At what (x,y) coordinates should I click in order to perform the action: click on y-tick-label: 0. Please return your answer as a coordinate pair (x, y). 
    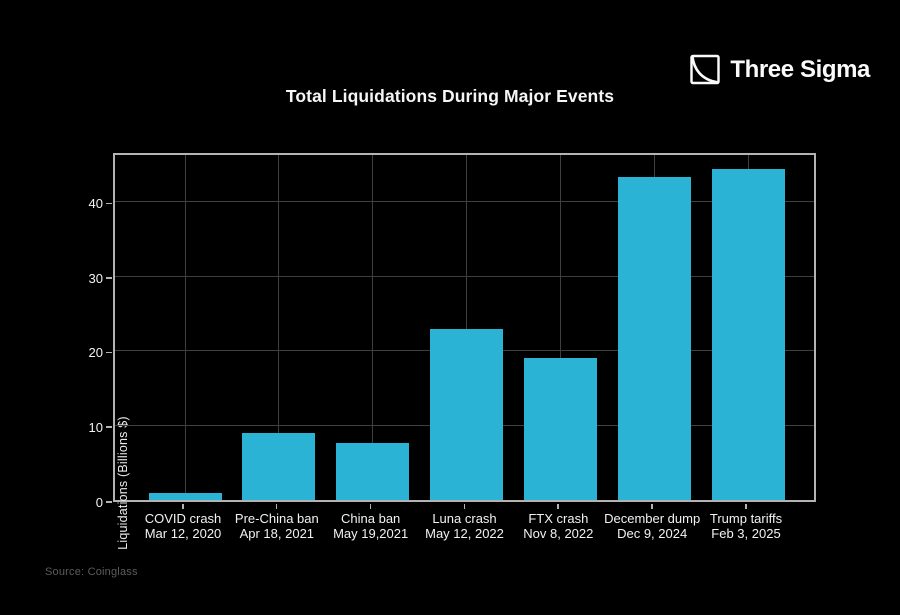
    Looking at the image, I should click on (99, 502).